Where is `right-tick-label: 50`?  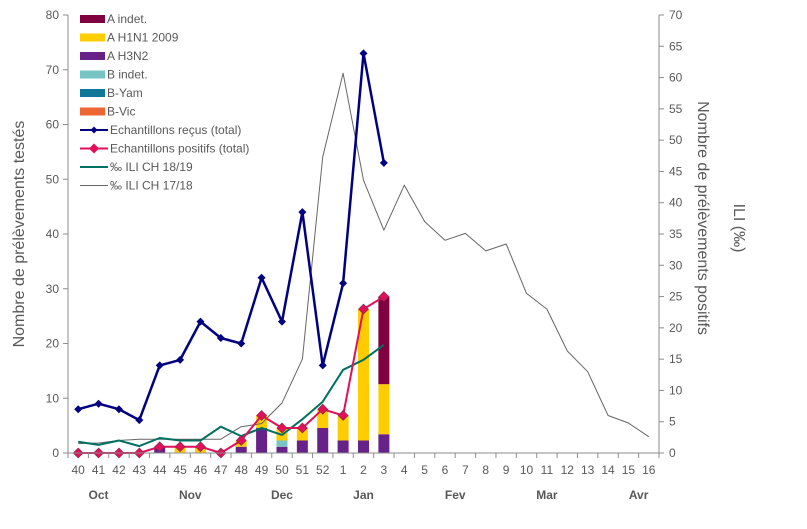 right-tick-label: 50 is located at coordinates (676, 140).